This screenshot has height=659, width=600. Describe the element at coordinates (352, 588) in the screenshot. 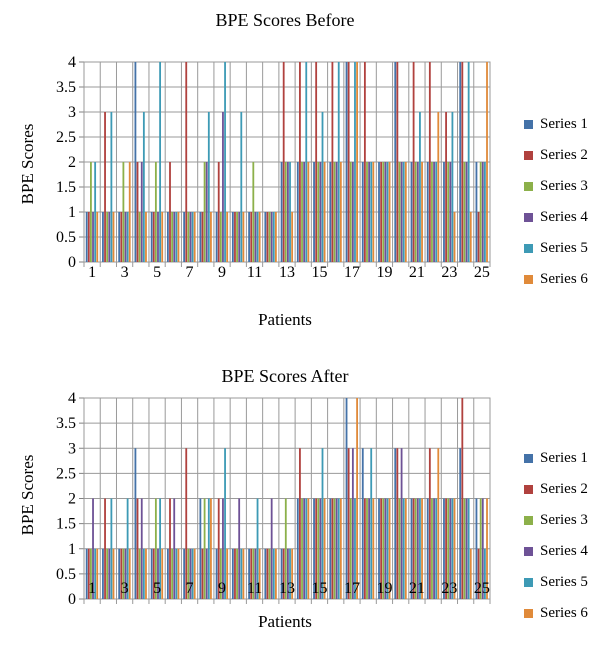

I see `x-tick-label: 17` at that location.